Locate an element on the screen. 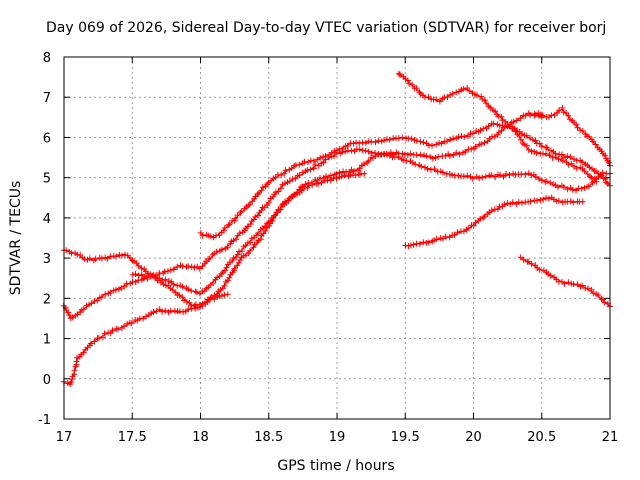 The height and width of the screenshot is (480, 640). y-tick-label: 8 is located at coordinates (47, 58).